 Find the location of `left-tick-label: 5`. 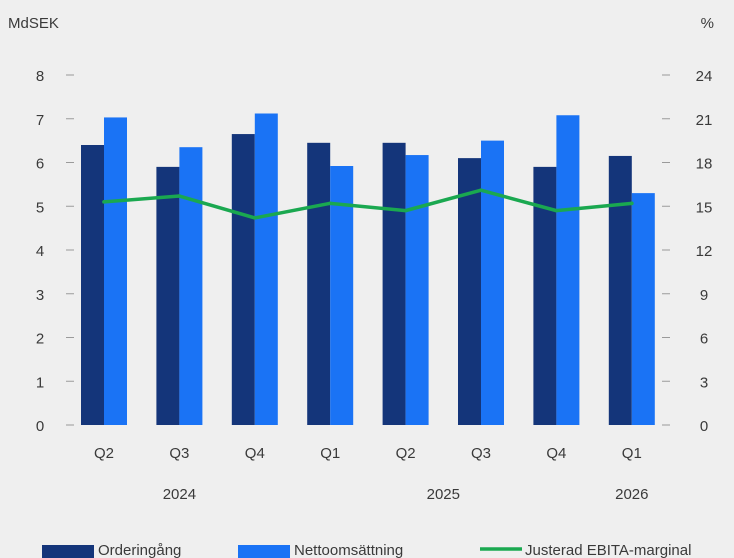

left-tick-label: 5 is located at coordinates (40, 207).